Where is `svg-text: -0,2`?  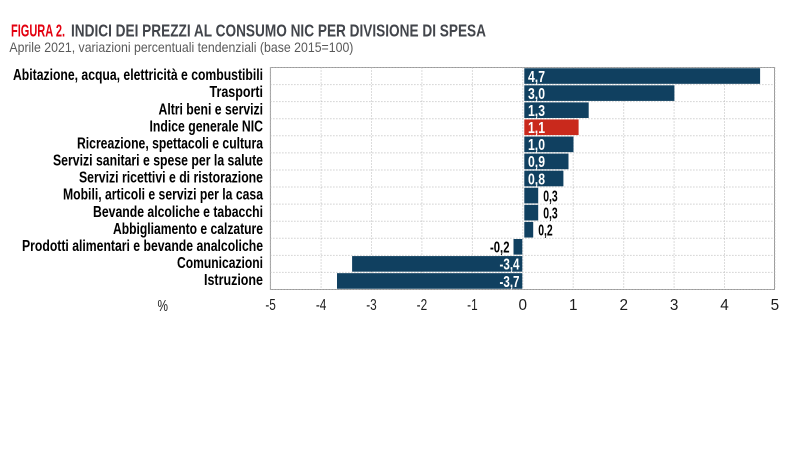 svg-text: -0,2 is located at coordinates (500, 248).